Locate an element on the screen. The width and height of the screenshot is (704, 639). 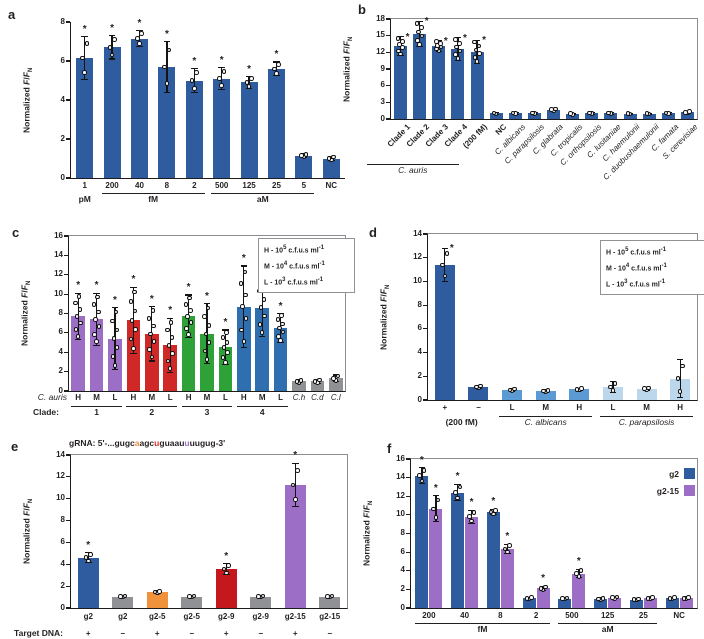
panel-letter-e: e is located at coordinates (15, 446).